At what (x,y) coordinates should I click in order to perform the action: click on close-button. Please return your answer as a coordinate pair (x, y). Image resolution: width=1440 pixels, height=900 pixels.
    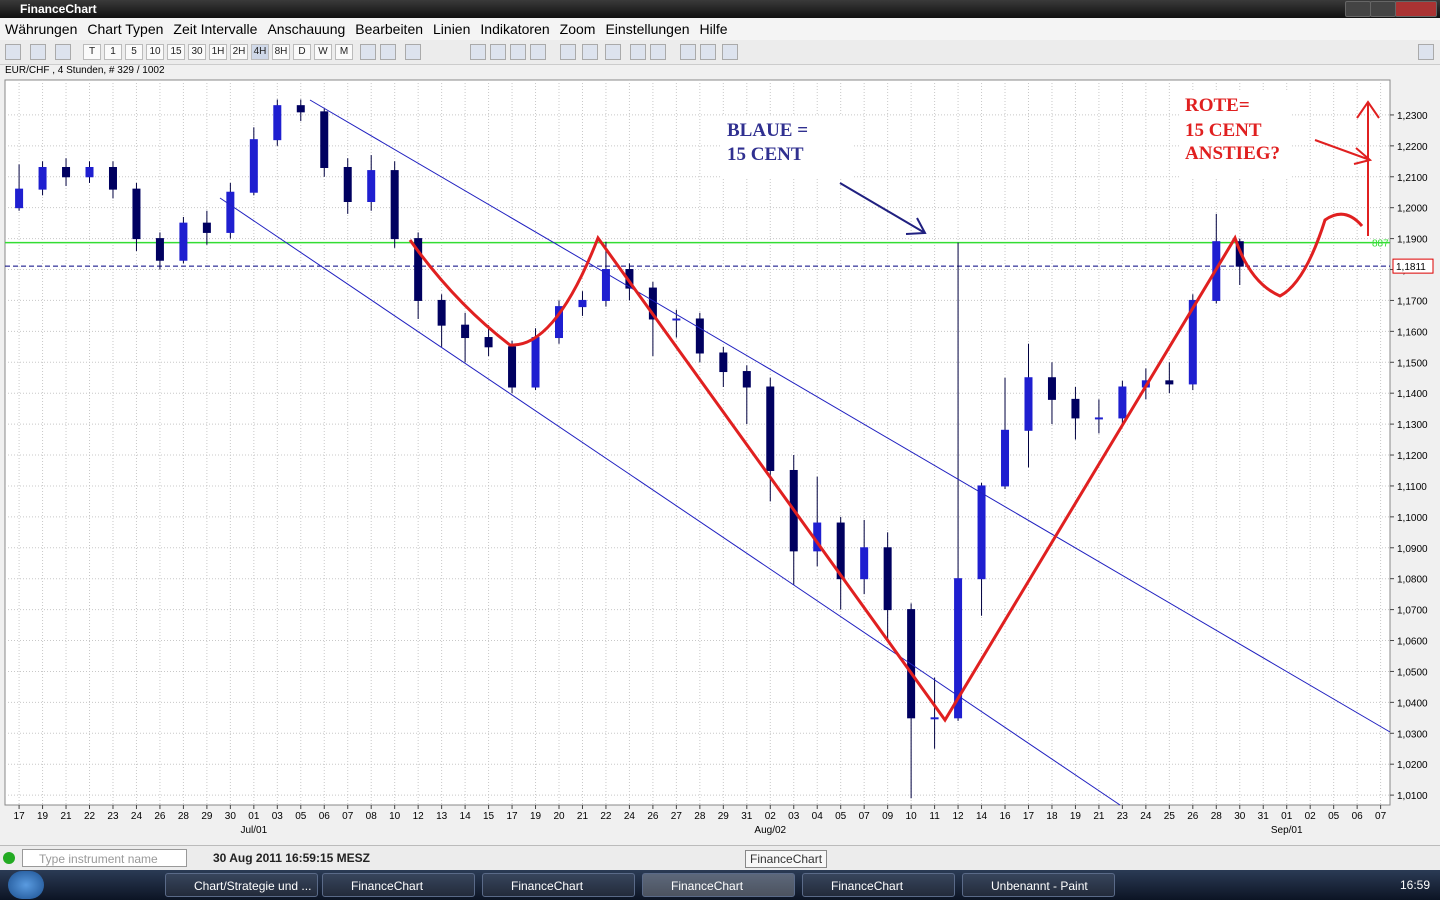
    Looking at the image, I should click on (1416, 9).